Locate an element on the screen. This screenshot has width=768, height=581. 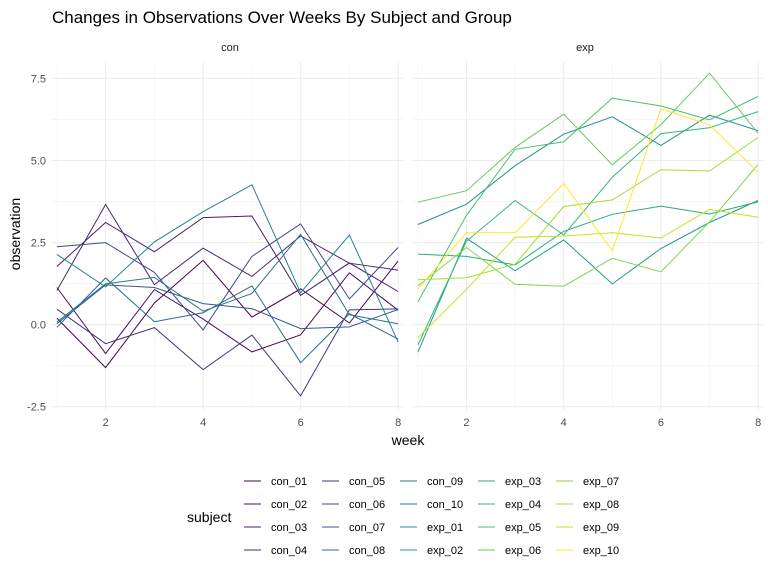
legend-label-exp_10: exp_10 is located at coordinates (601, 551).